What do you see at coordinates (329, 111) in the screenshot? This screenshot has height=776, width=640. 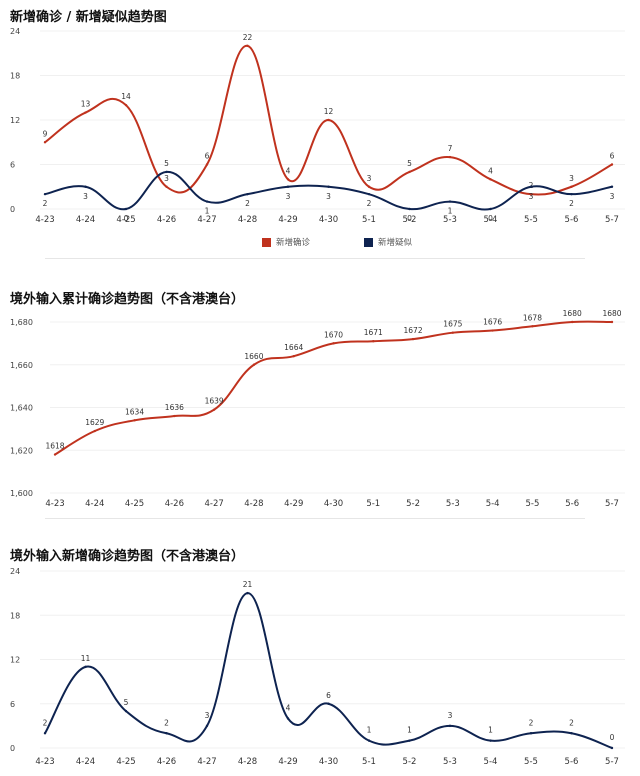 I see `data-label: 12` at bounding box center [329, 111].